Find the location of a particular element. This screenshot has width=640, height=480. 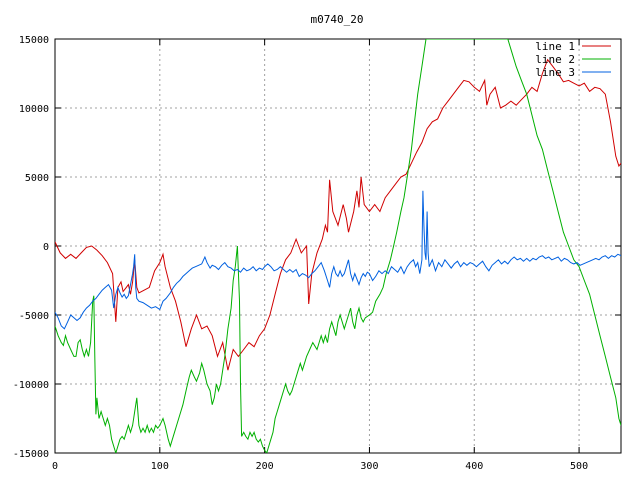

x-tick-label: 100 is located at coordinates (160, 466).